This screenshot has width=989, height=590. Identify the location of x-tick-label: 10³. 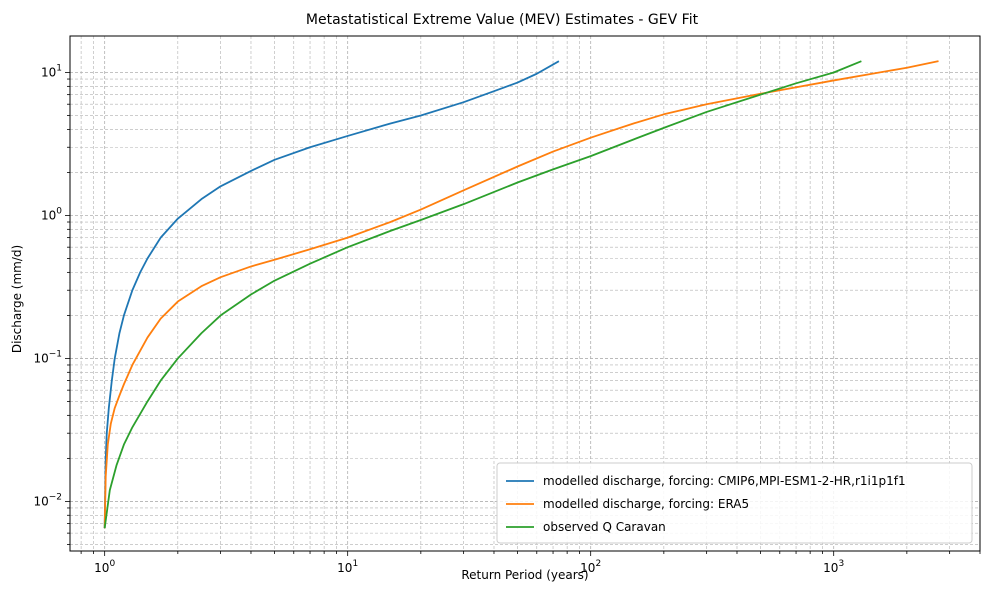
(833, 567).